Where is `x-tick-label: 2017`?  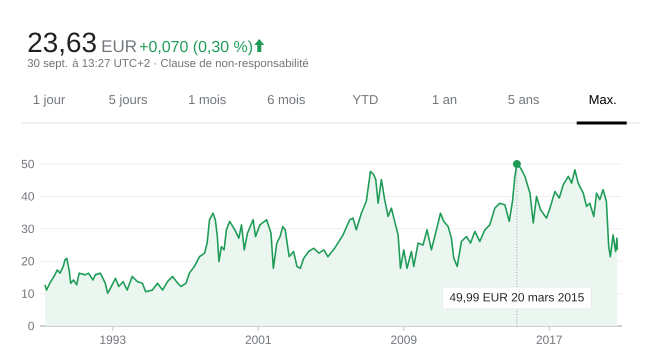 x-tick-label: 2017 is located at coordinates (549, 340).